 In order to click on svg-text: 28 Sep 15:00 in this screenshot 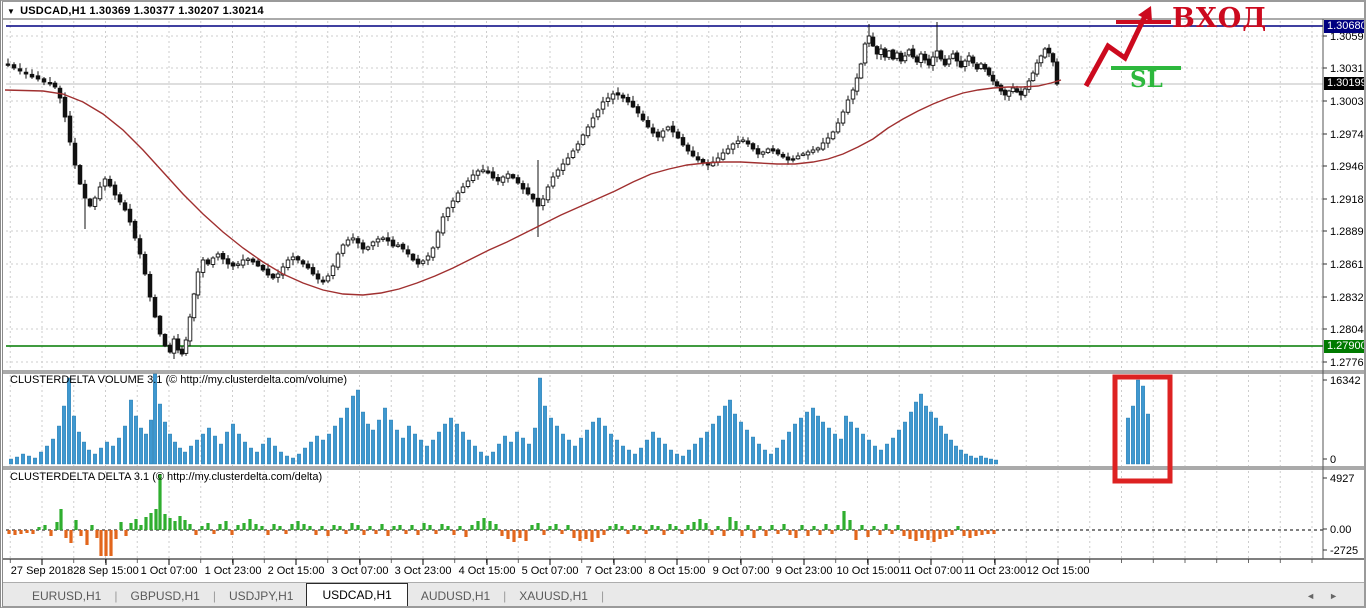, I will do `click(105, 571)`.